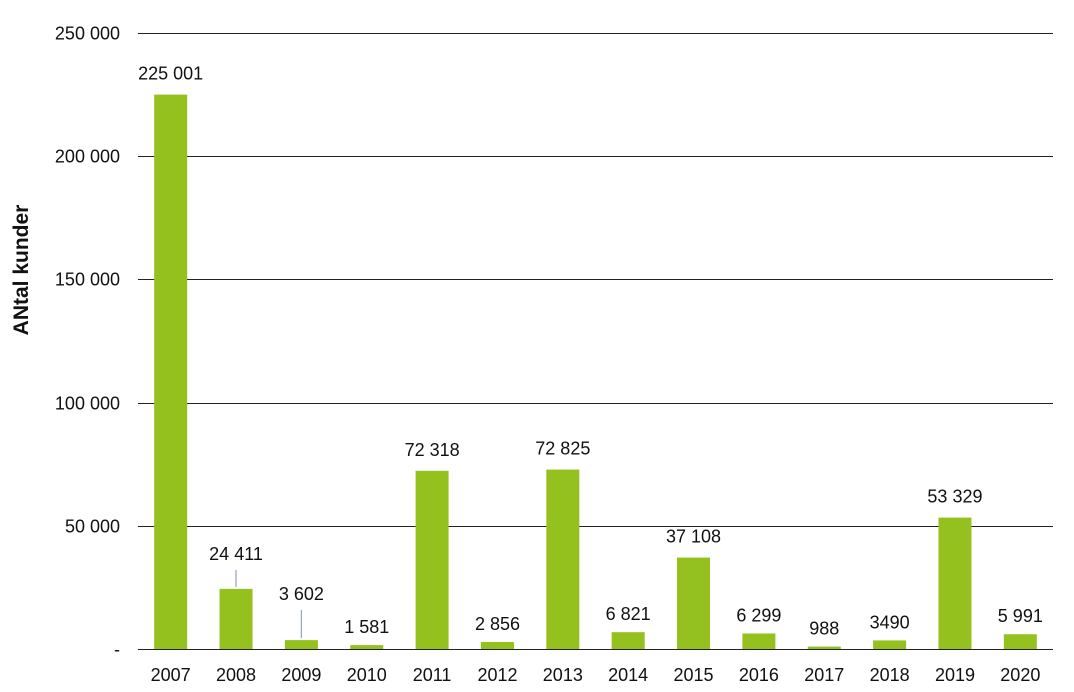 The image size is (1074, 692). I want to click on x-tick-label: 2013, so click(563, 675).